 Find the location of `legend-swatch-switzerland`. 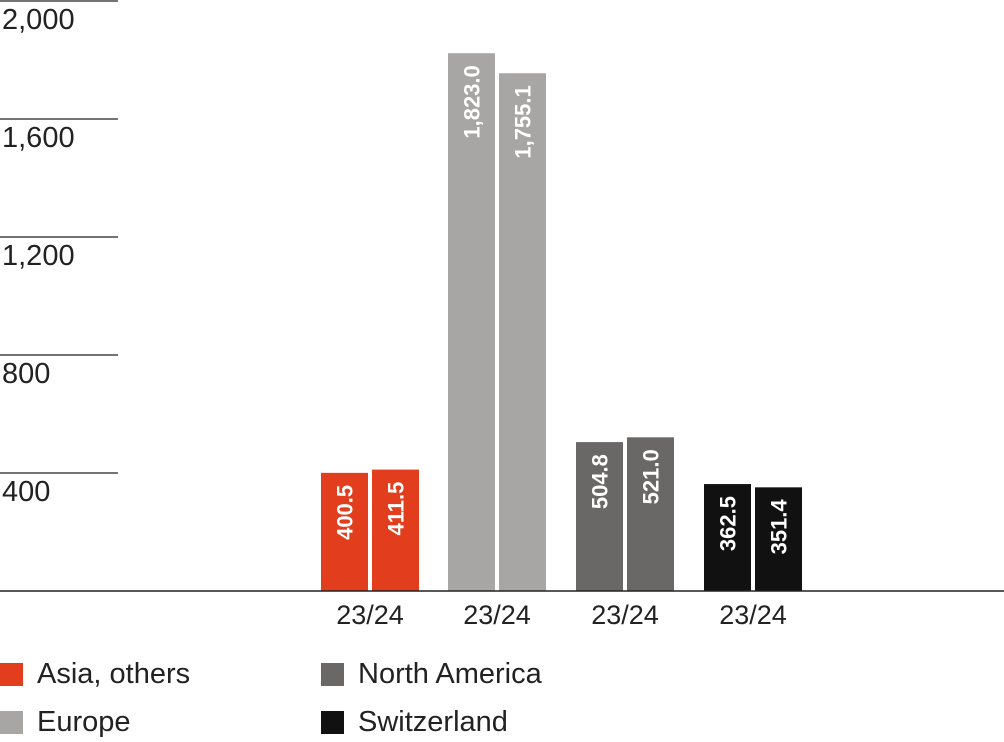

legend-swatch-switzerland is located at coordinates (332, 722).